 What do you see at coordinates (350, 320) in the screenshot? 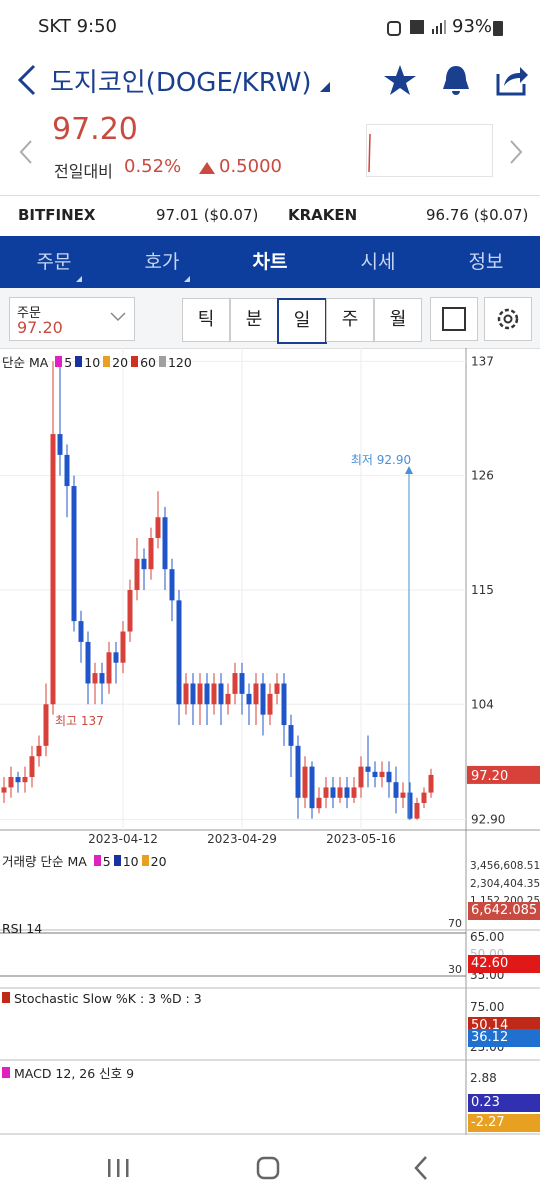
I see `period-button: 주` at bounding box center [350, 320].